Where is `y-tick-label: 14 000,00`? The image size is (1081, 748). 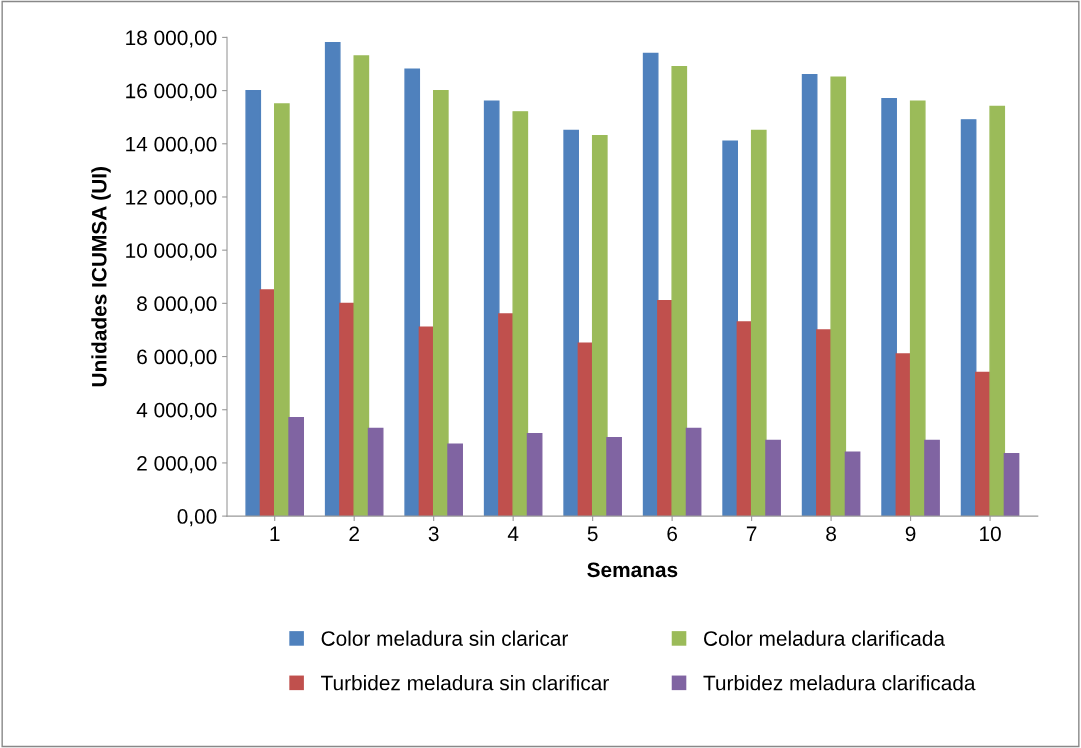
y-tick-label: 14 000,00 is located at coordinates (171, 145).